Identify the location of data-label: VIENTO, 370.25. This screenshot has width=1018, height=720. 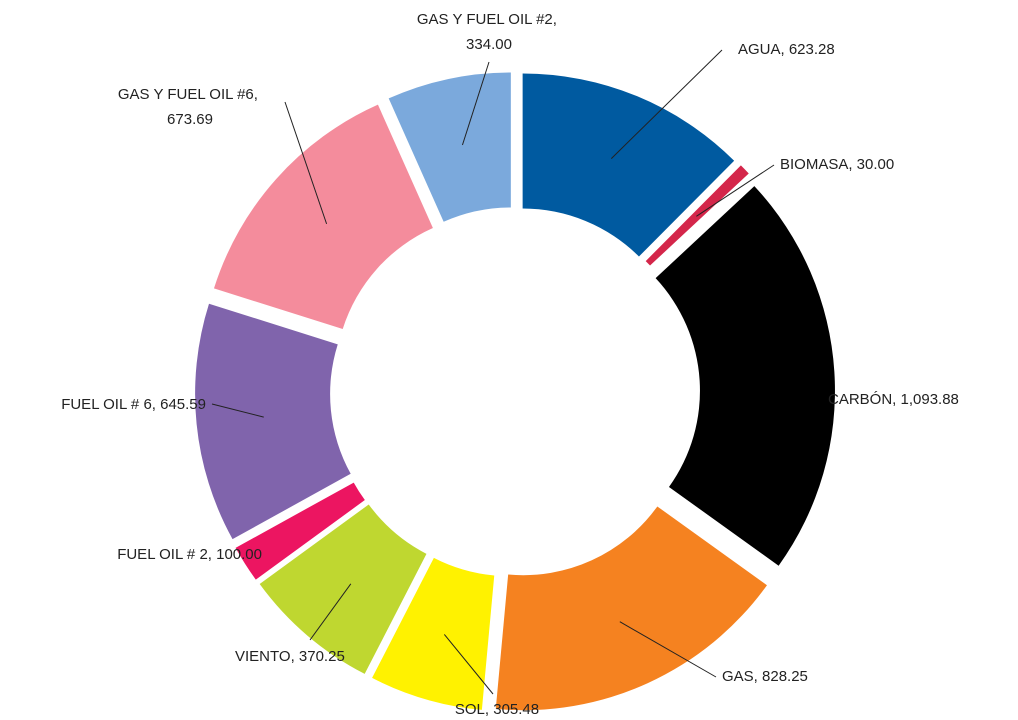
(290, 656).